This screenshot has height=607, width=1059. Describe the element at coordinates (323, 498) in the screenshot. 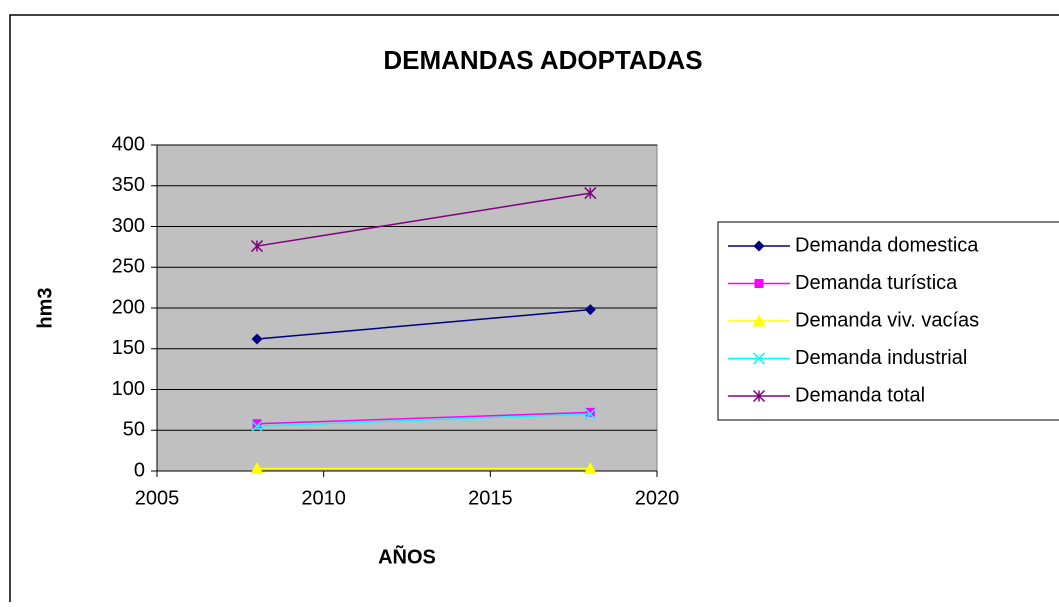

I see `x-tick-label: 2010` at that location.